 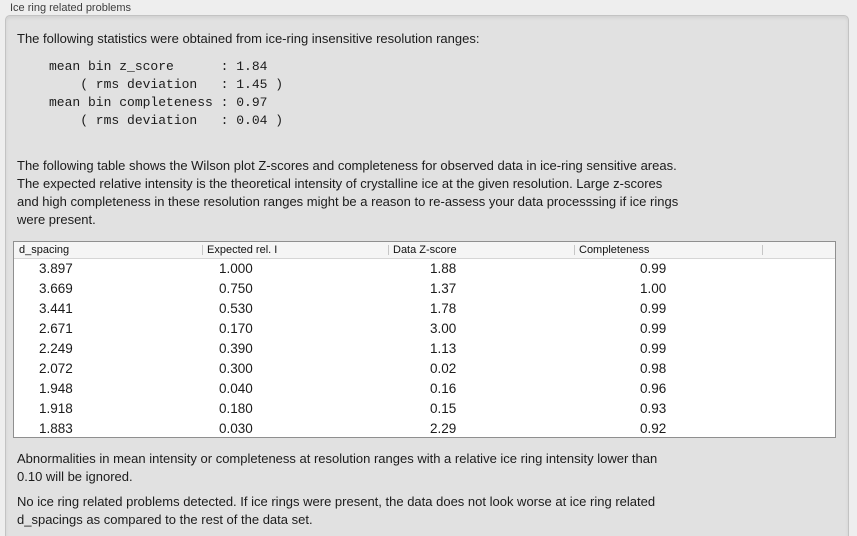 What do you see at coordinates (443, 368) in the screenshot?
I see `table-cell: 0.02` at bounding box center [443, 368].